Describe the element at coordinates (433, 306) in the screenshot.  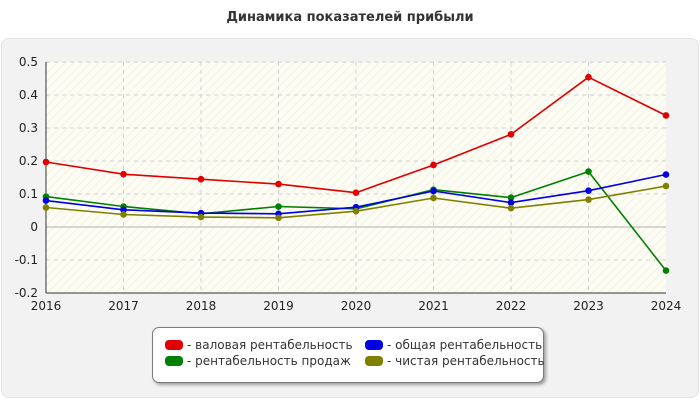
I see `x-tick-label: 2021` at that location.